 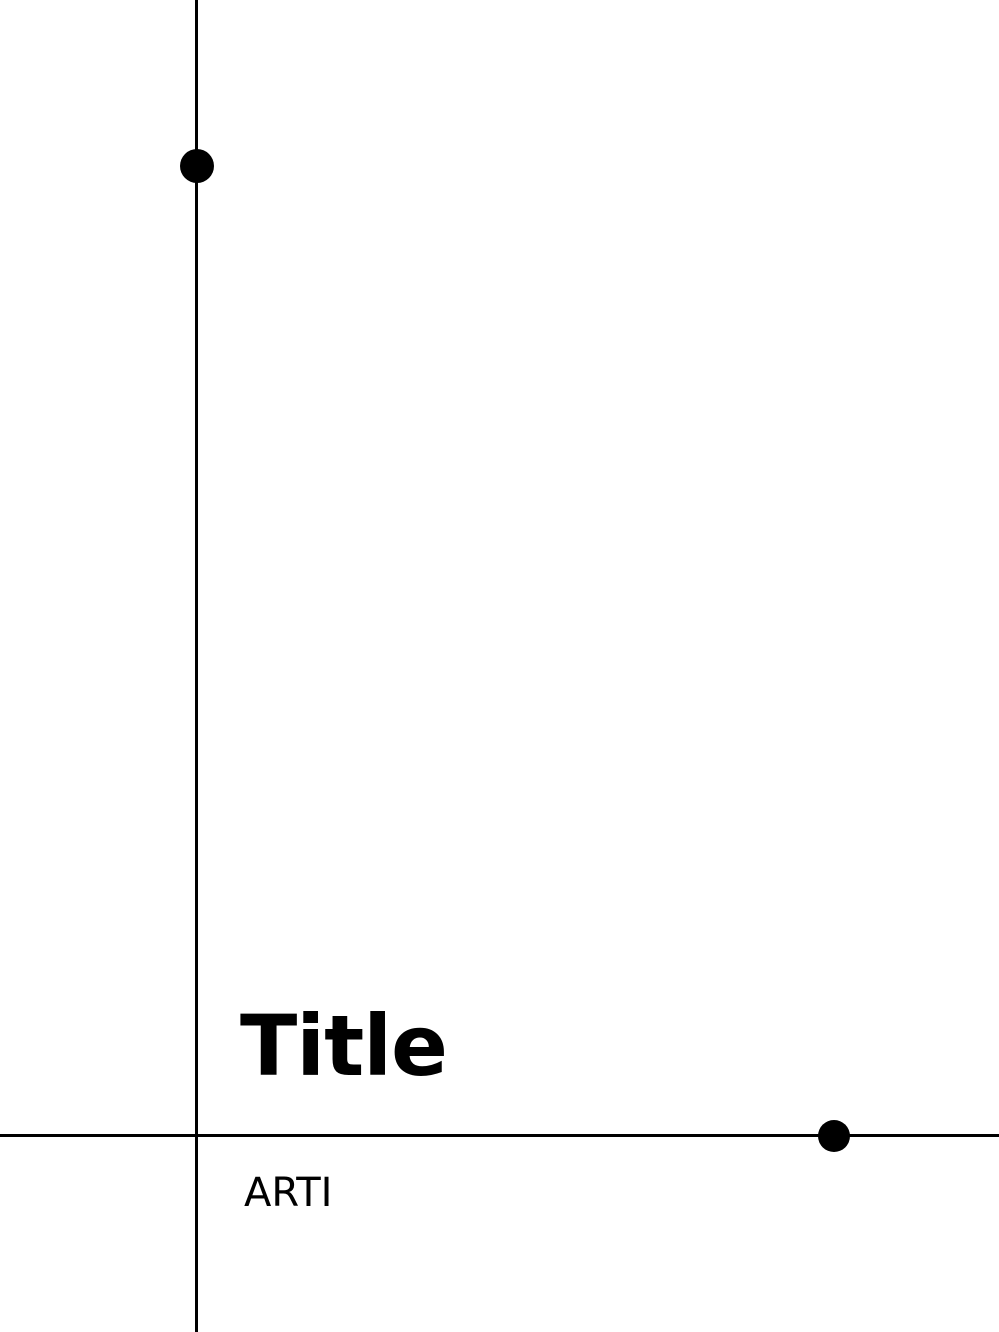 I want to click on right-dot-marker, so click(x=834, y=1136).